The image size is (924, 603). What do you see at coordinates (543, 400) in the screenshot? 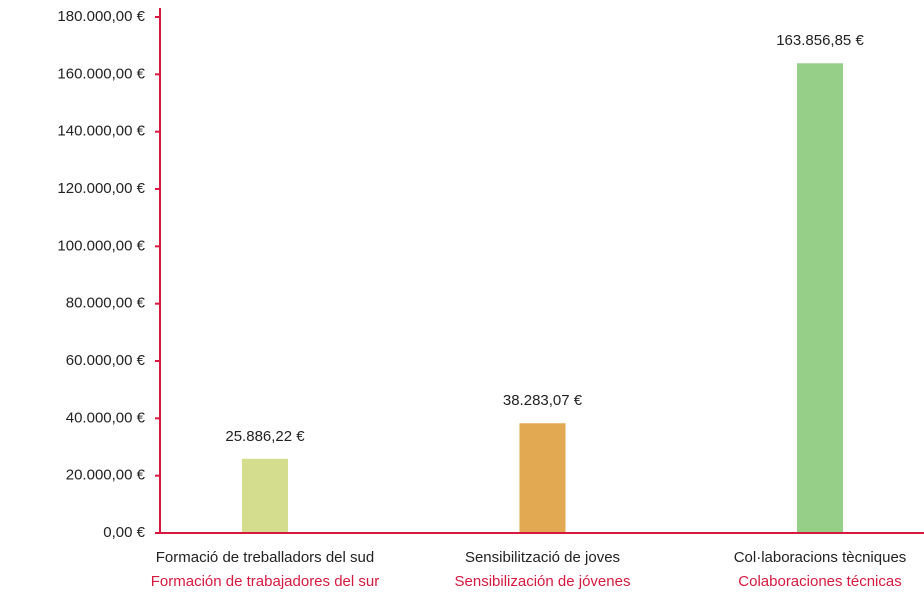
I see `value-label: 38.283,07 €` at bounding box center [543, 400].